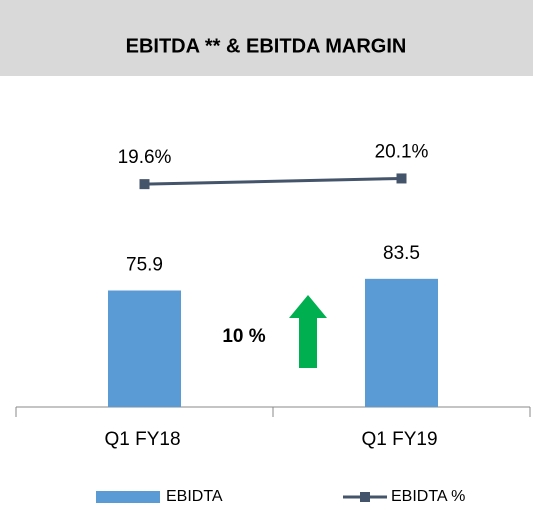  What do you see at coordinates (128, 497) in the screenshot?
I see `legend-swatch` at bounding box center [128, 497].